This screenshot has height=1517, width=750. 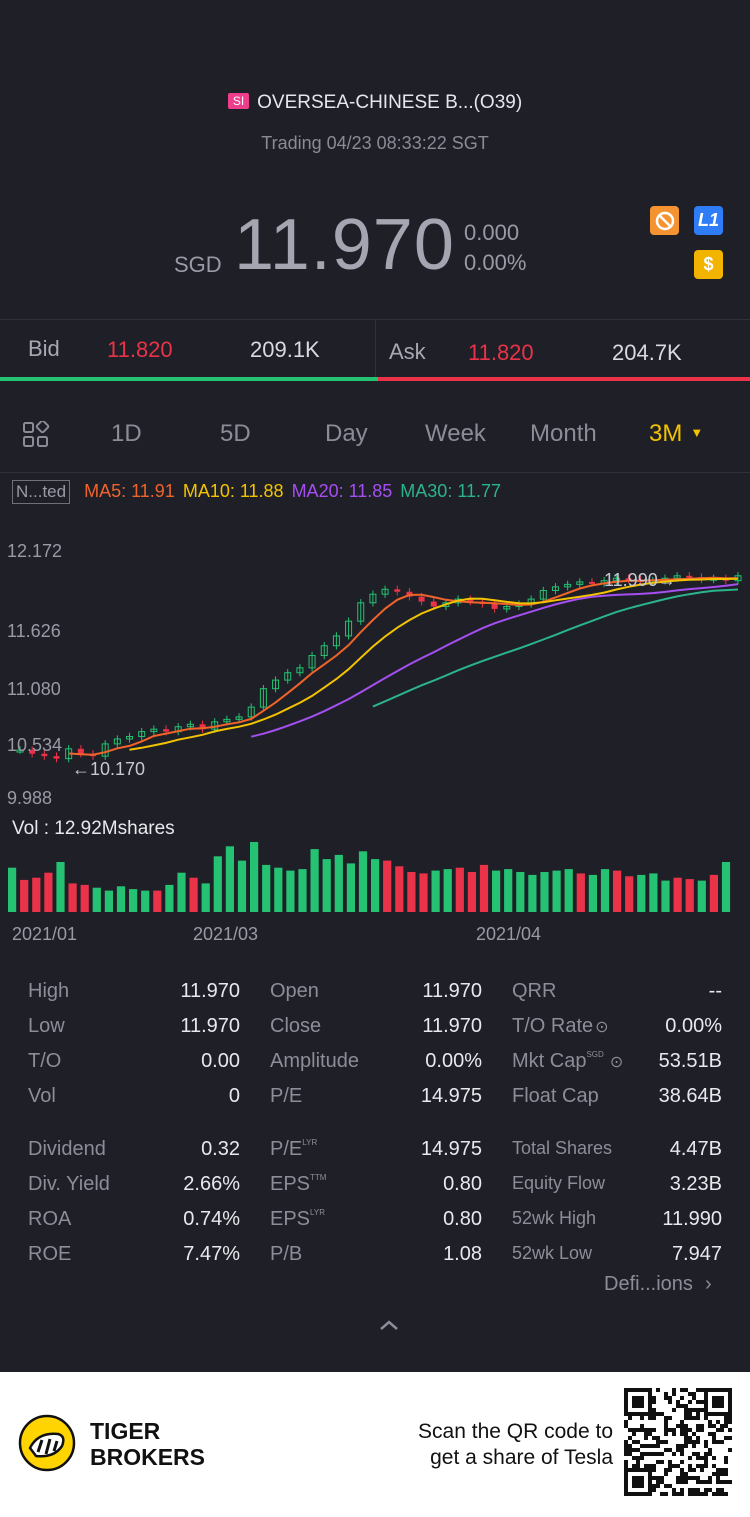 What do you see at coordinates (36, 436) in the screenshot?
I see `grid-icon` at bounding box center [36, 436].